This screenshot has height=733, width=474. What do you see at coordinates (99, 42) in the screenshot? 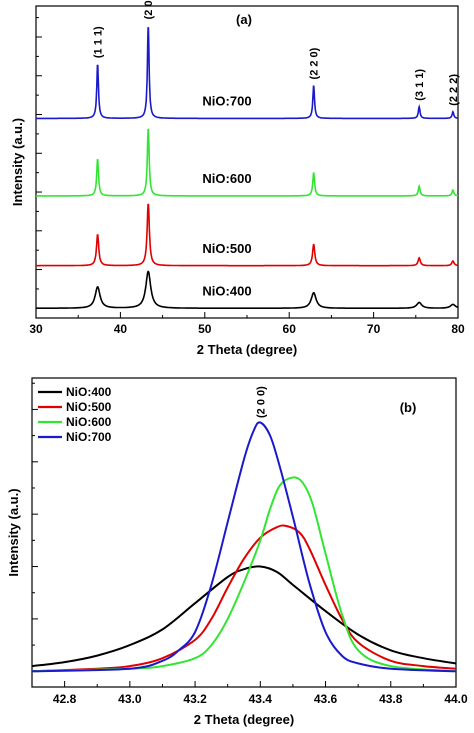
I see `peak-label: (1 1 1)` at bounding box center [99, 42].